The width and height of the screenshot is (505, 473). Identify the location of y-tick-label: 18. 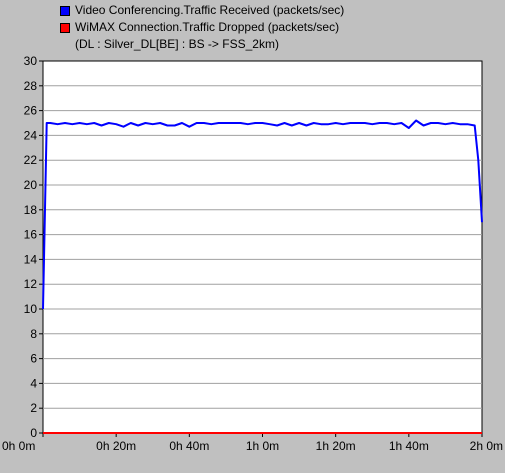
(31, 210).